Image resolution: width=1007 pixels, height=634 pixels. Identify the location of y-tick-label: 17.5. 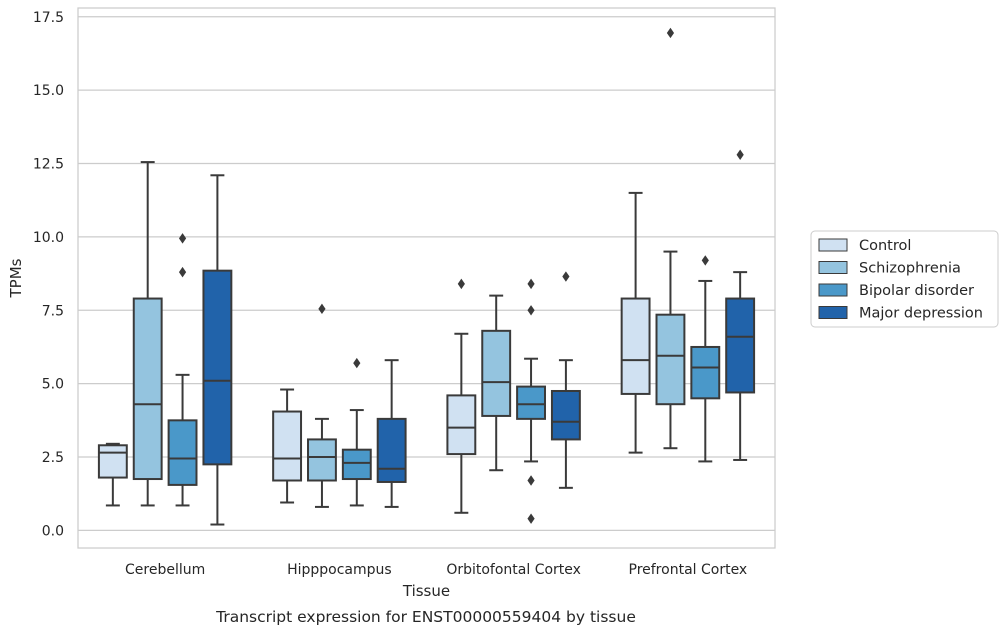
(48, 18).